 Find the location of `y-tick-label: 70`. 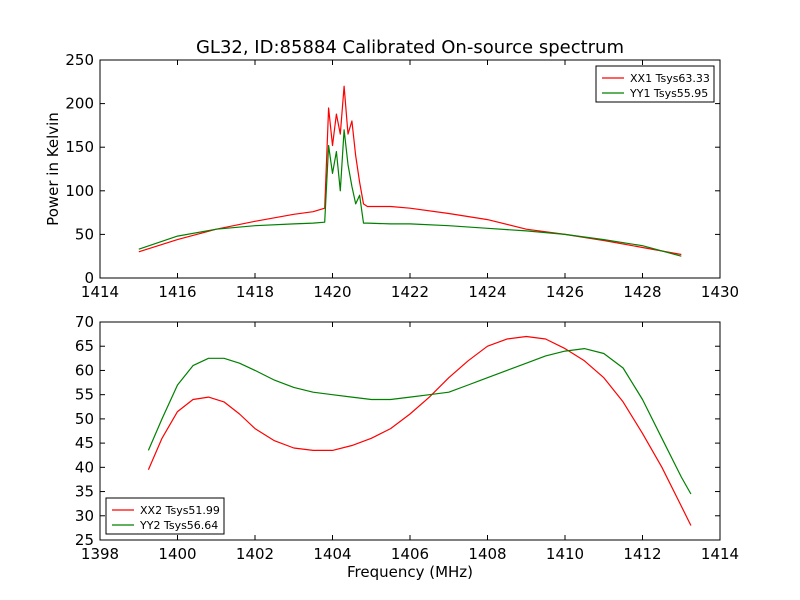

y-tick-label: 70 is located at coordinates (84, 322).